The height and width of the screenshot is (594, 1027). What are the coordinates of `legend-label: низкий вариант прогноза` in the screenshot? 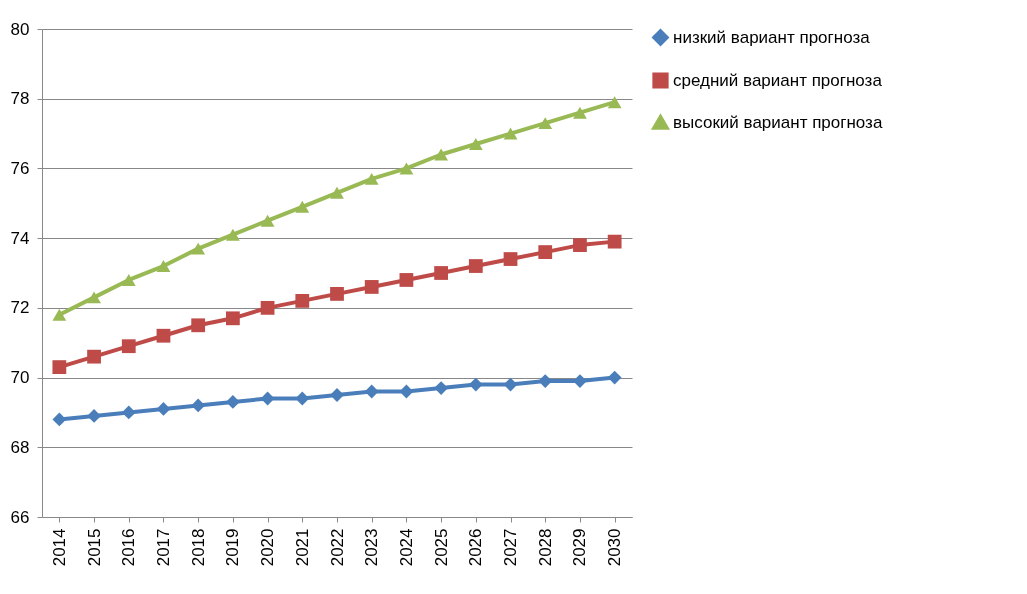 It's located at (772, 37).